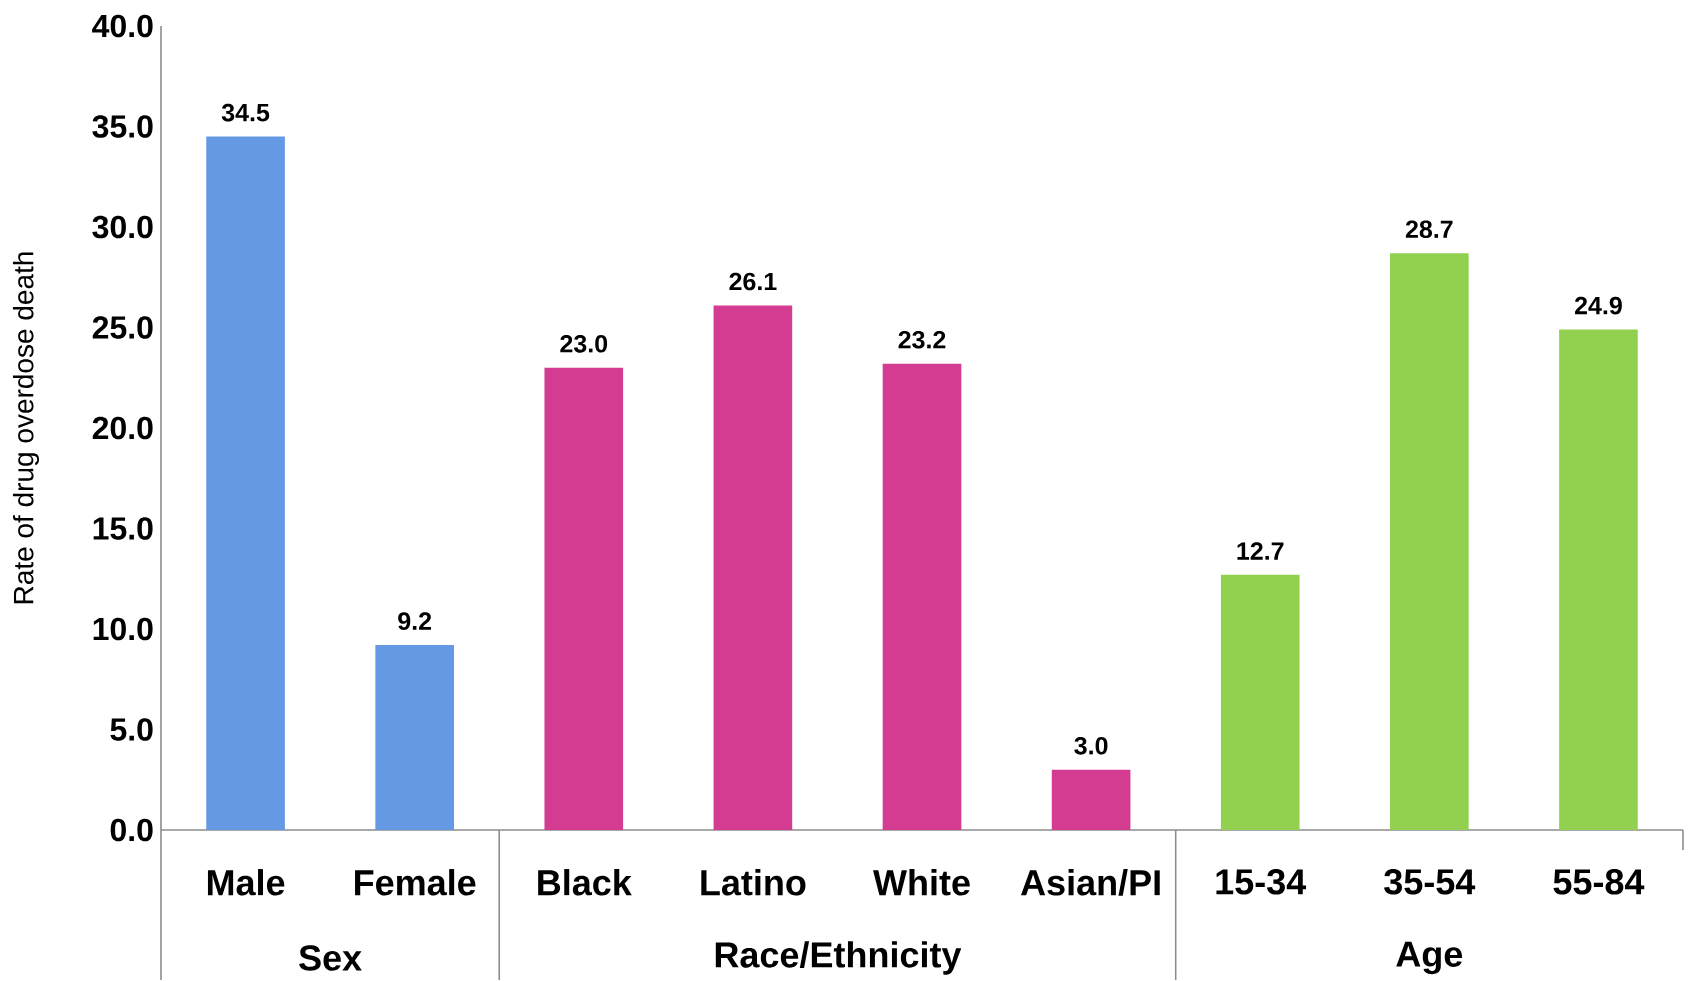  Describe the element at coordinates (1091, 745) in the screenshot. I see `data-label: 3.0` at that location.